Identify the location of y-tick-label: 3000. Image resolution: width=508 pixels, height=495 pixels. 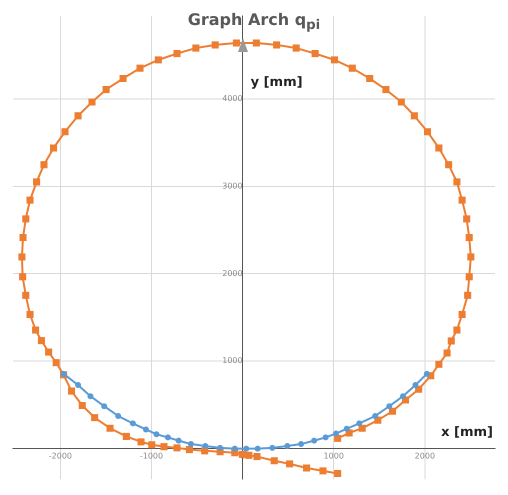
(232, 185).